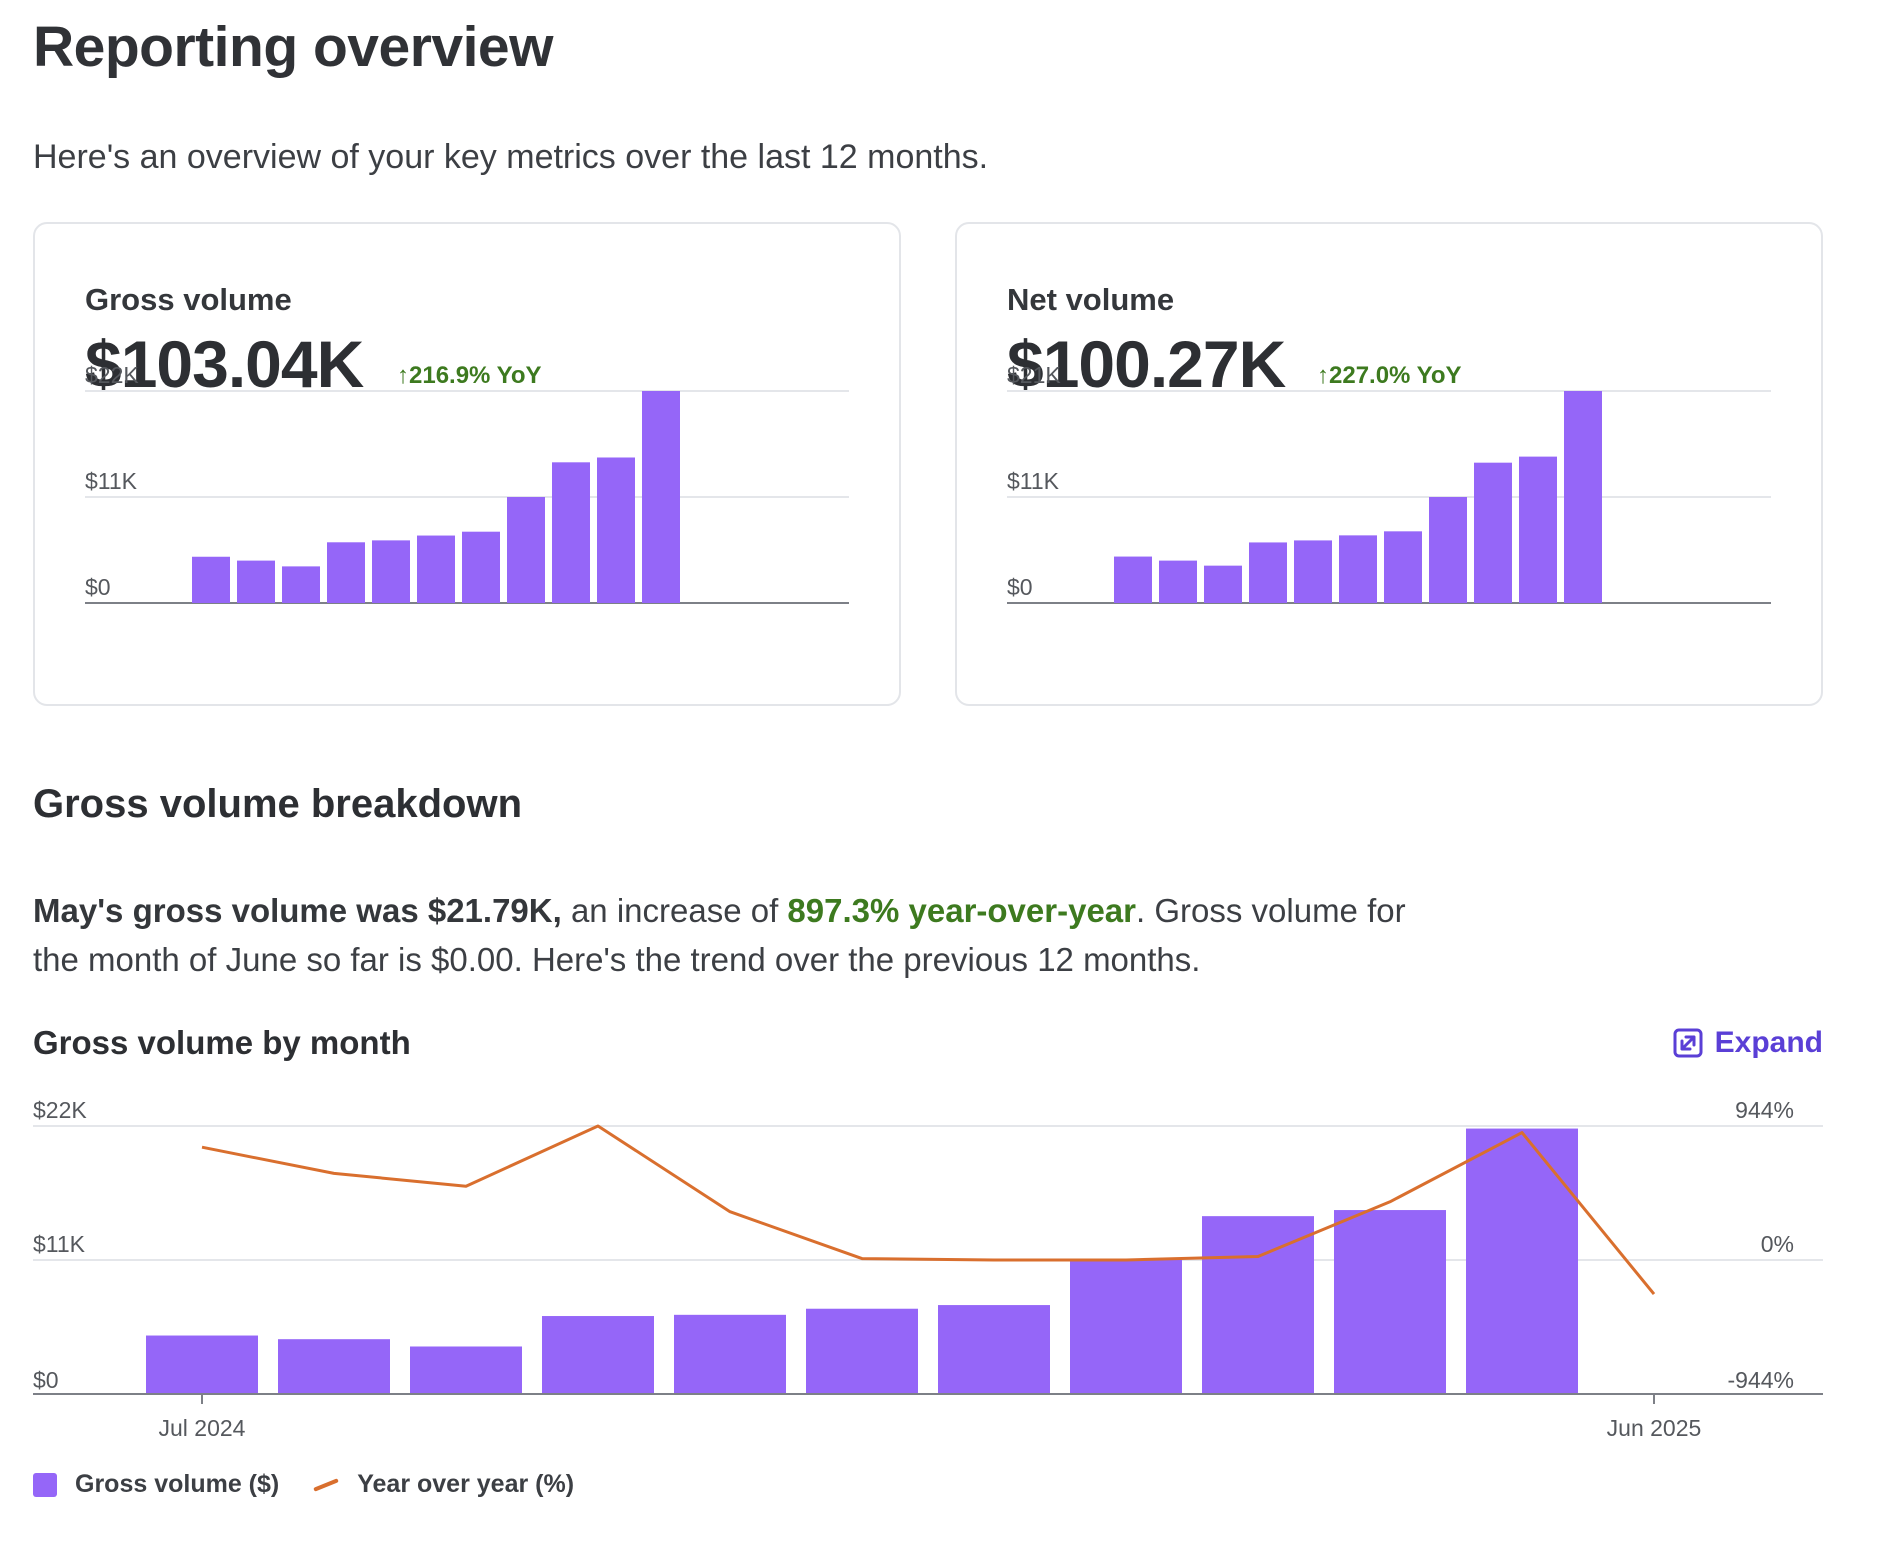 Image resolution: width=1882 pixels, height=1544 pixels. Describe the element at coordinates (326, 1484) in the screenshot. I see `legend-line-marker` at that location.